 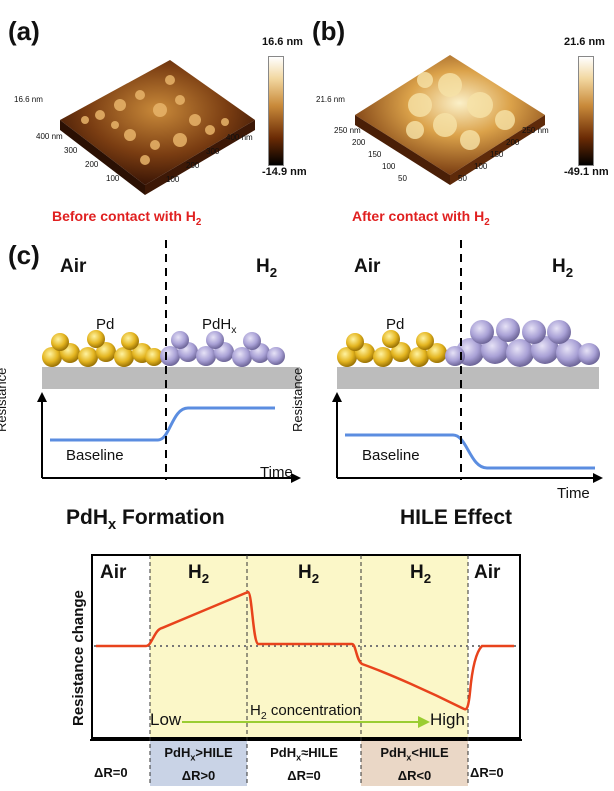 What do you see at coordinates (276, 111) in the screenshot?
I see `panel-a-color-scale` at bounding box center [276, 111].